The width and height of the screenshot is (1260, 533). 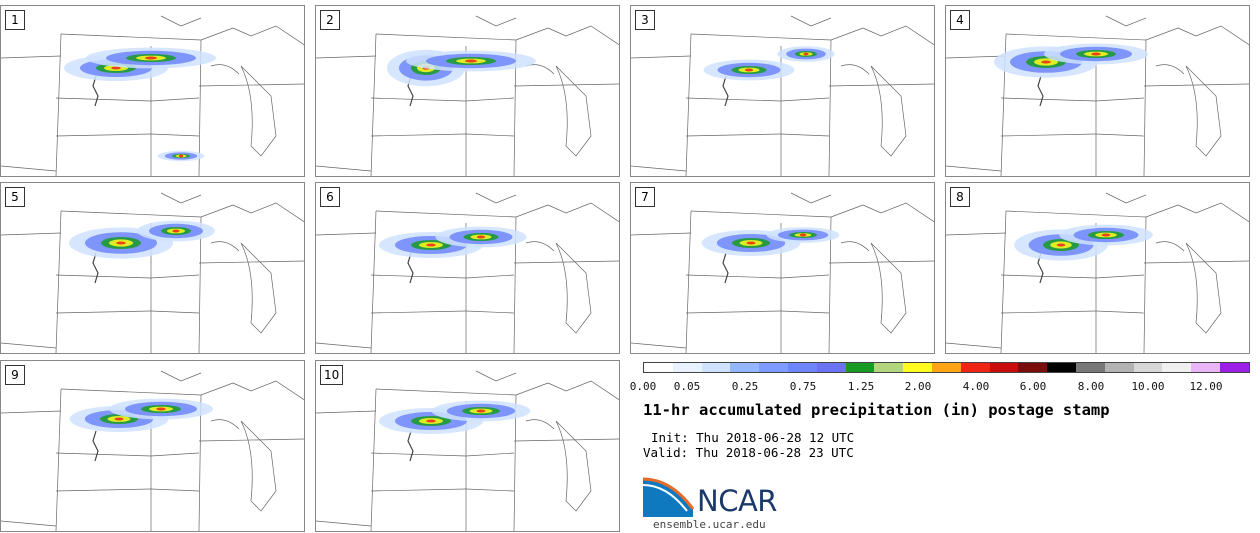 I want to click on colorbar-tick-label: 0.00, so click(x=643, y=386).